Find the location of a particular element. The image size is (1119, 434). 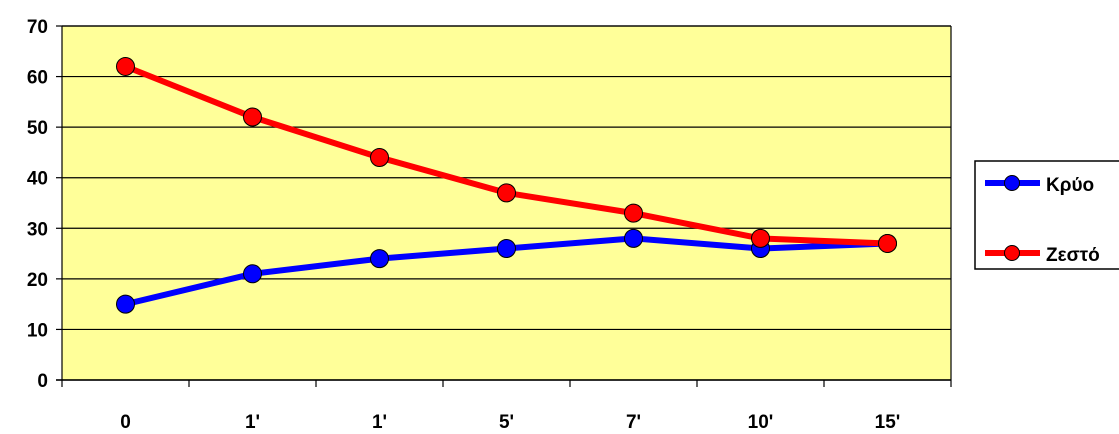

y-tick-label: 40 is located at coordinates (37, 179).